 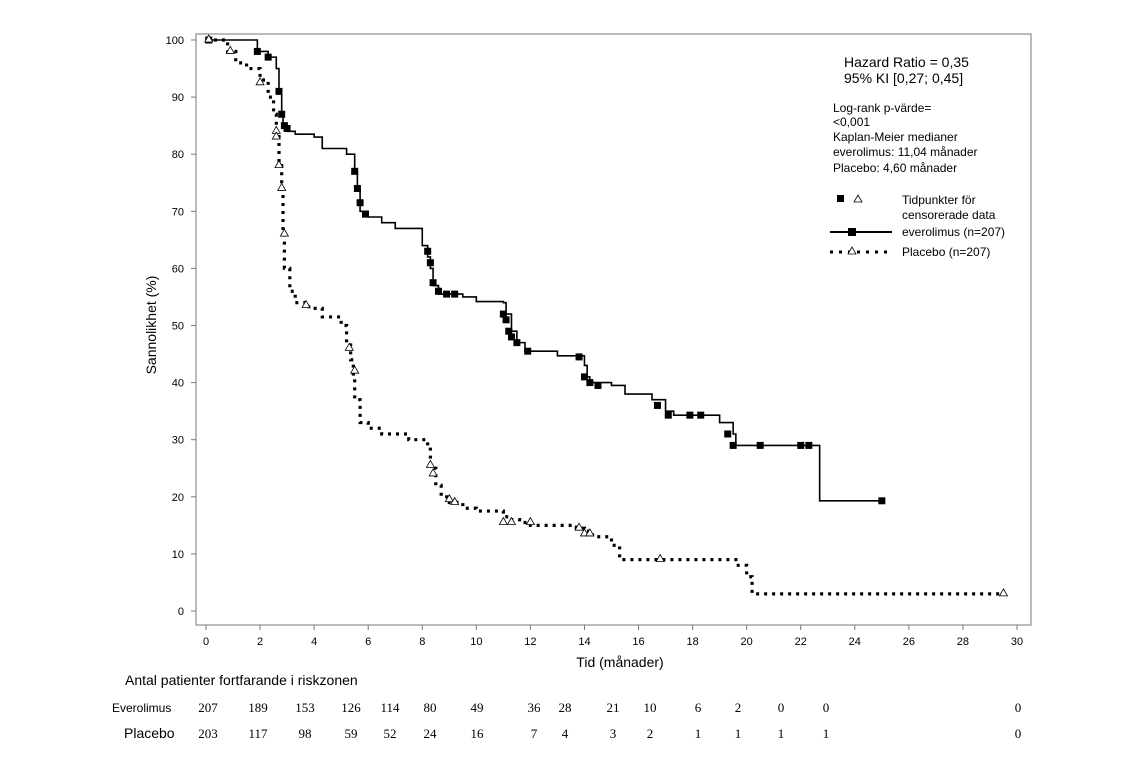 I want to click on confidence-interval: 95% KI [0,27; 0,45], so click(x=903, y=78).